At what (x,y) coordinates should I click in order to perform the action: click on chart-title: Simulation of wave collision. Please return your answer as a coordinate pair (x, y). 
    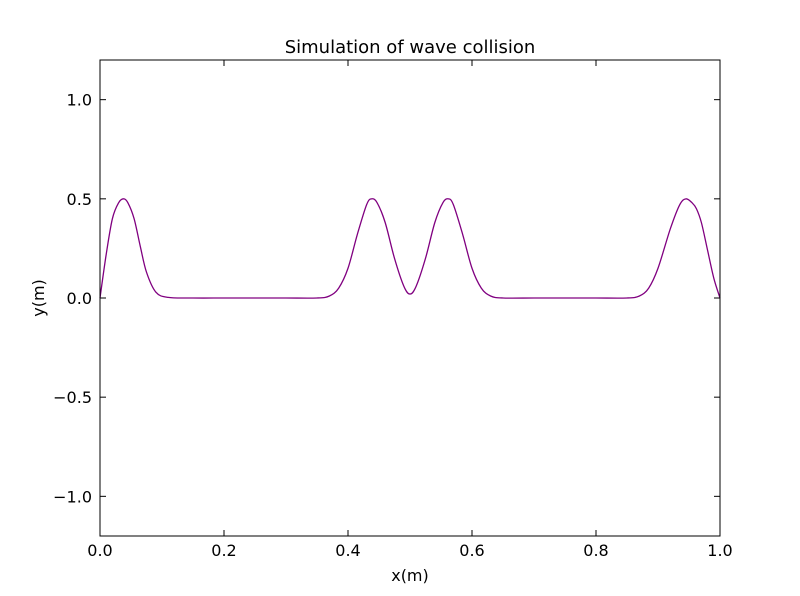
    Looking at the image, I should click on (410, 47).